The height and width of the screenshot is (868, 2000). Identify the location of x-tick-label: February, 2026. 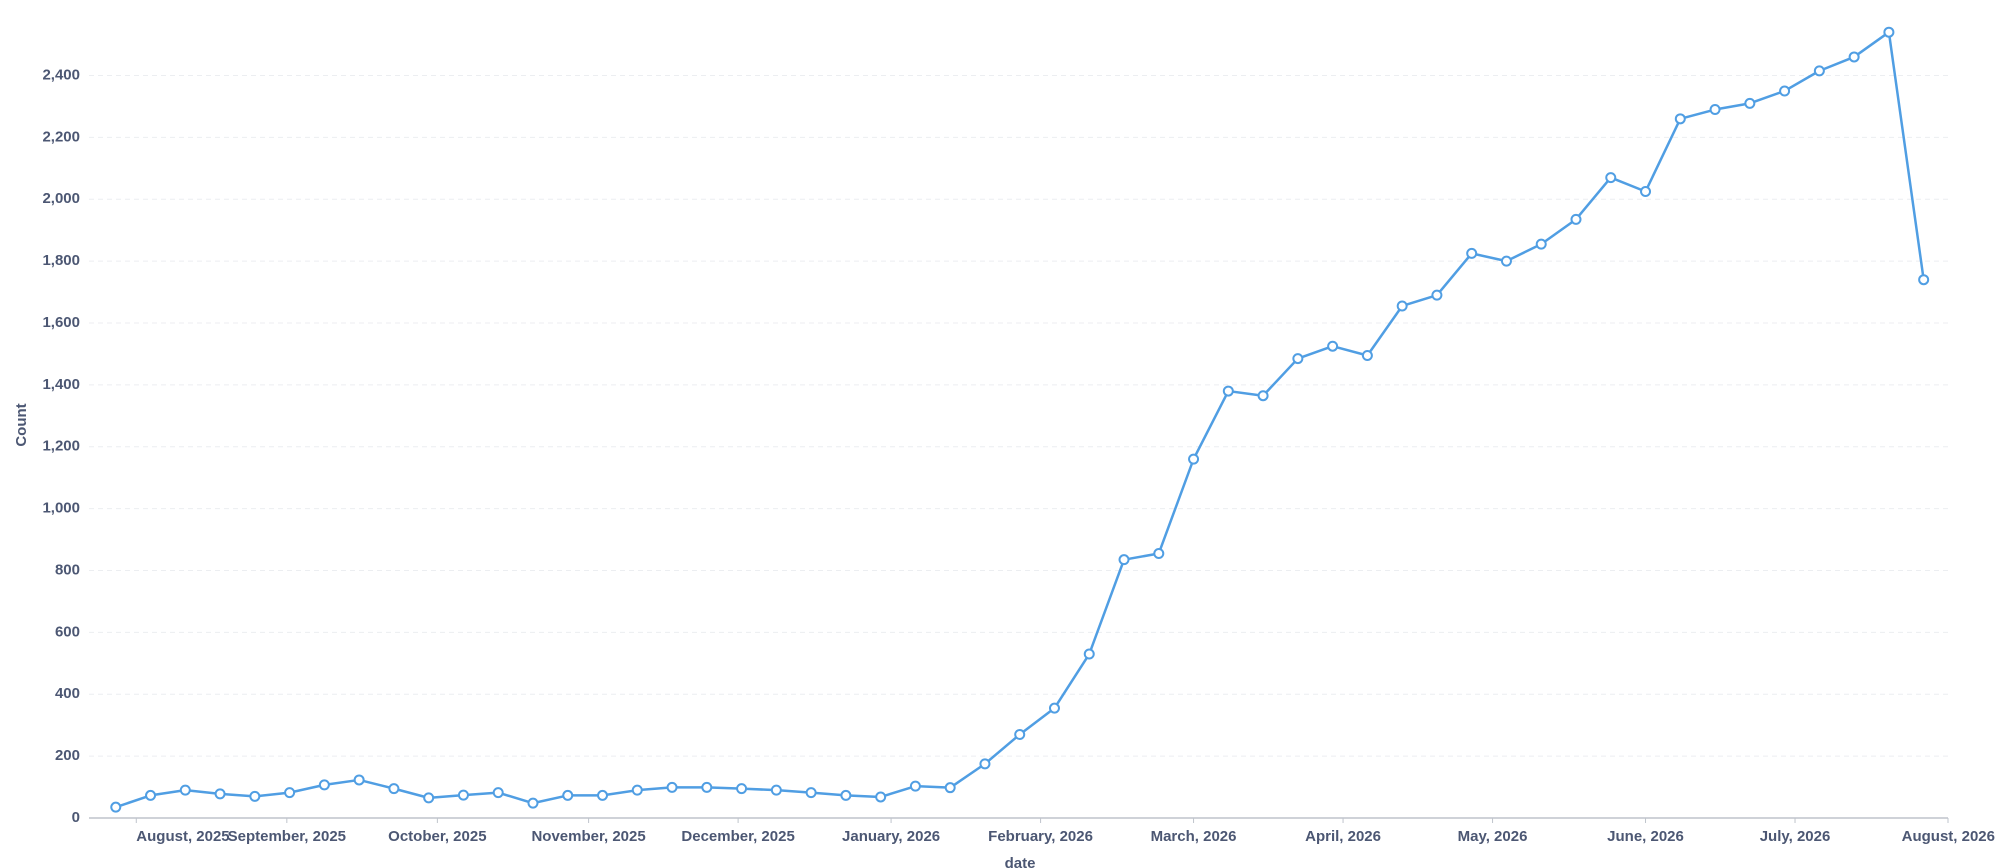
(1040, 836).